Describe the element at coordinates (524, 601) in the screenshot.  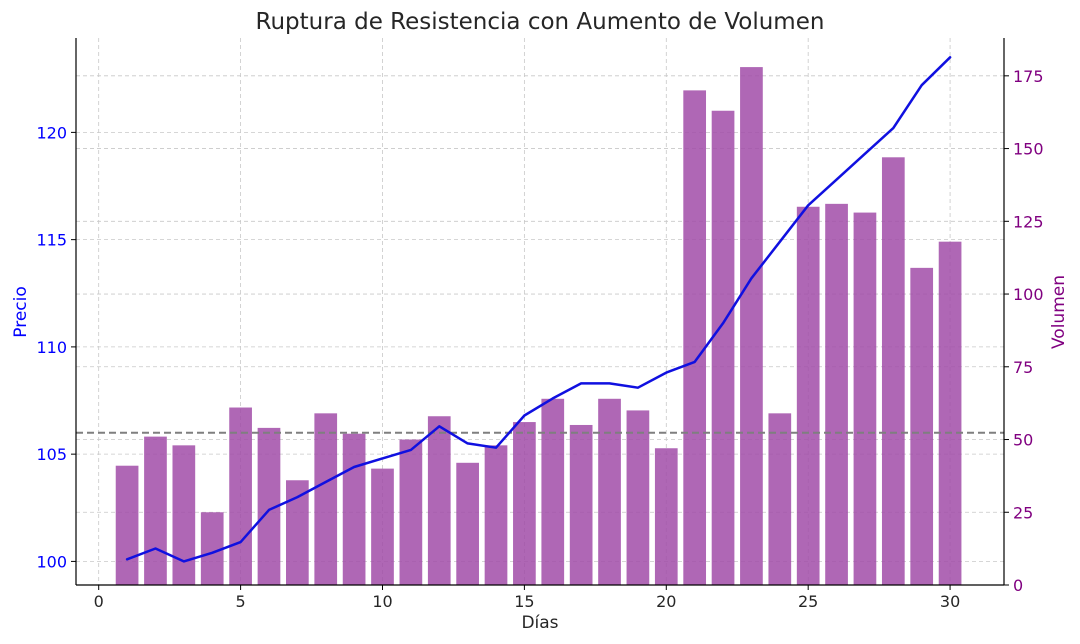
I see `x-tick-label: 15` at that location.